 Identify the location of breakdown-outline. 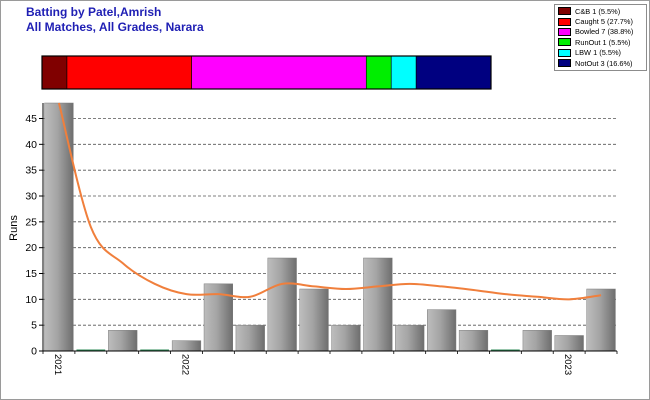
(266, 72).